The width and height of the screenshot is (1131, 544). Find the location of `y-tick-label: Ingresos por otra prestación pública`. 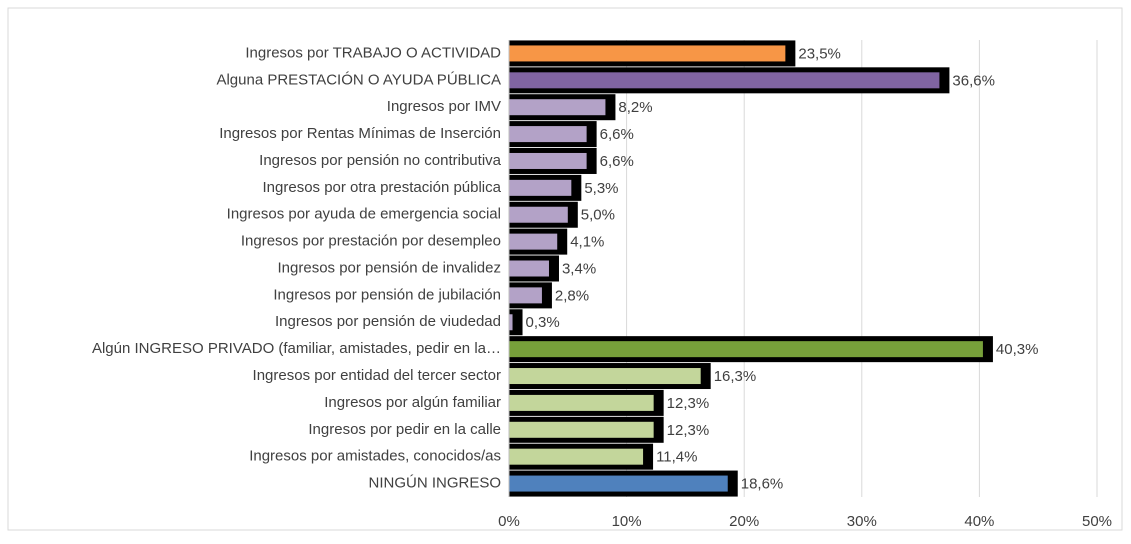

y-tick-label: Ingresos por otra prestación pública is located at coordinates (382, 187).